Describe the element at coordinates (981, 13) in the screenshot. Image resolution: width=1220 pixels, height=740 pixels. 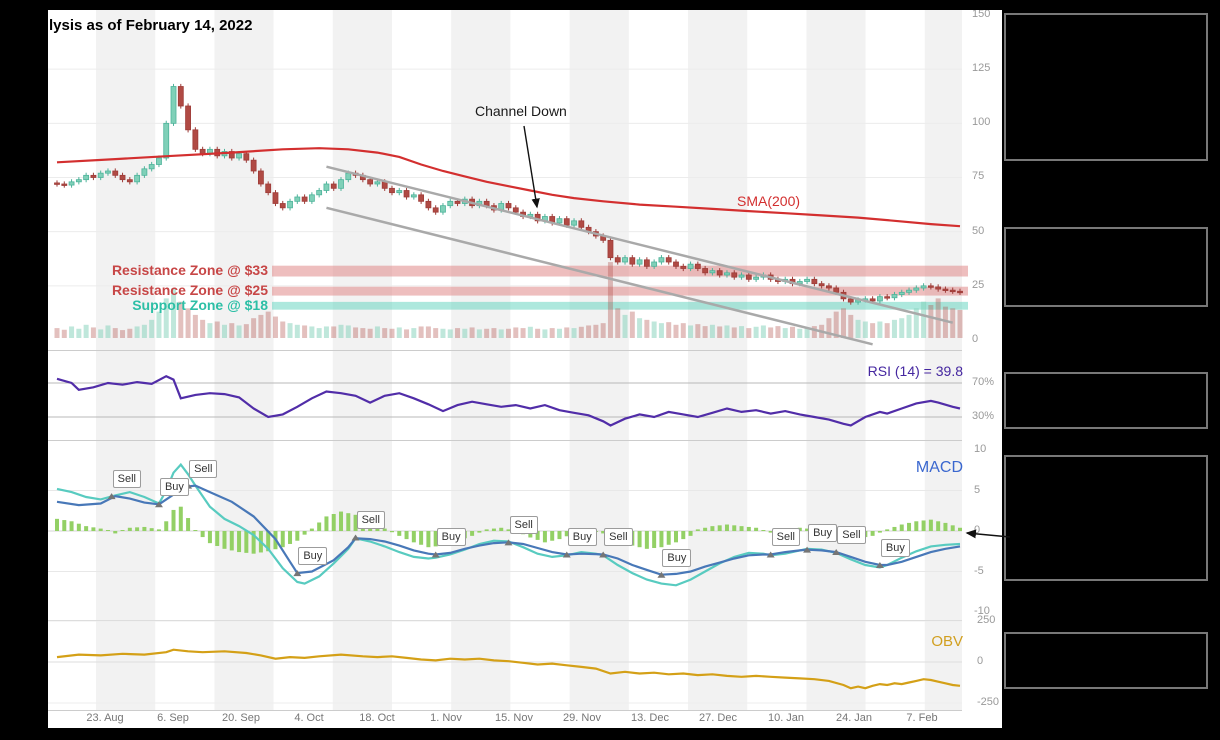
I see `price-axis-tick: 150` at that location.